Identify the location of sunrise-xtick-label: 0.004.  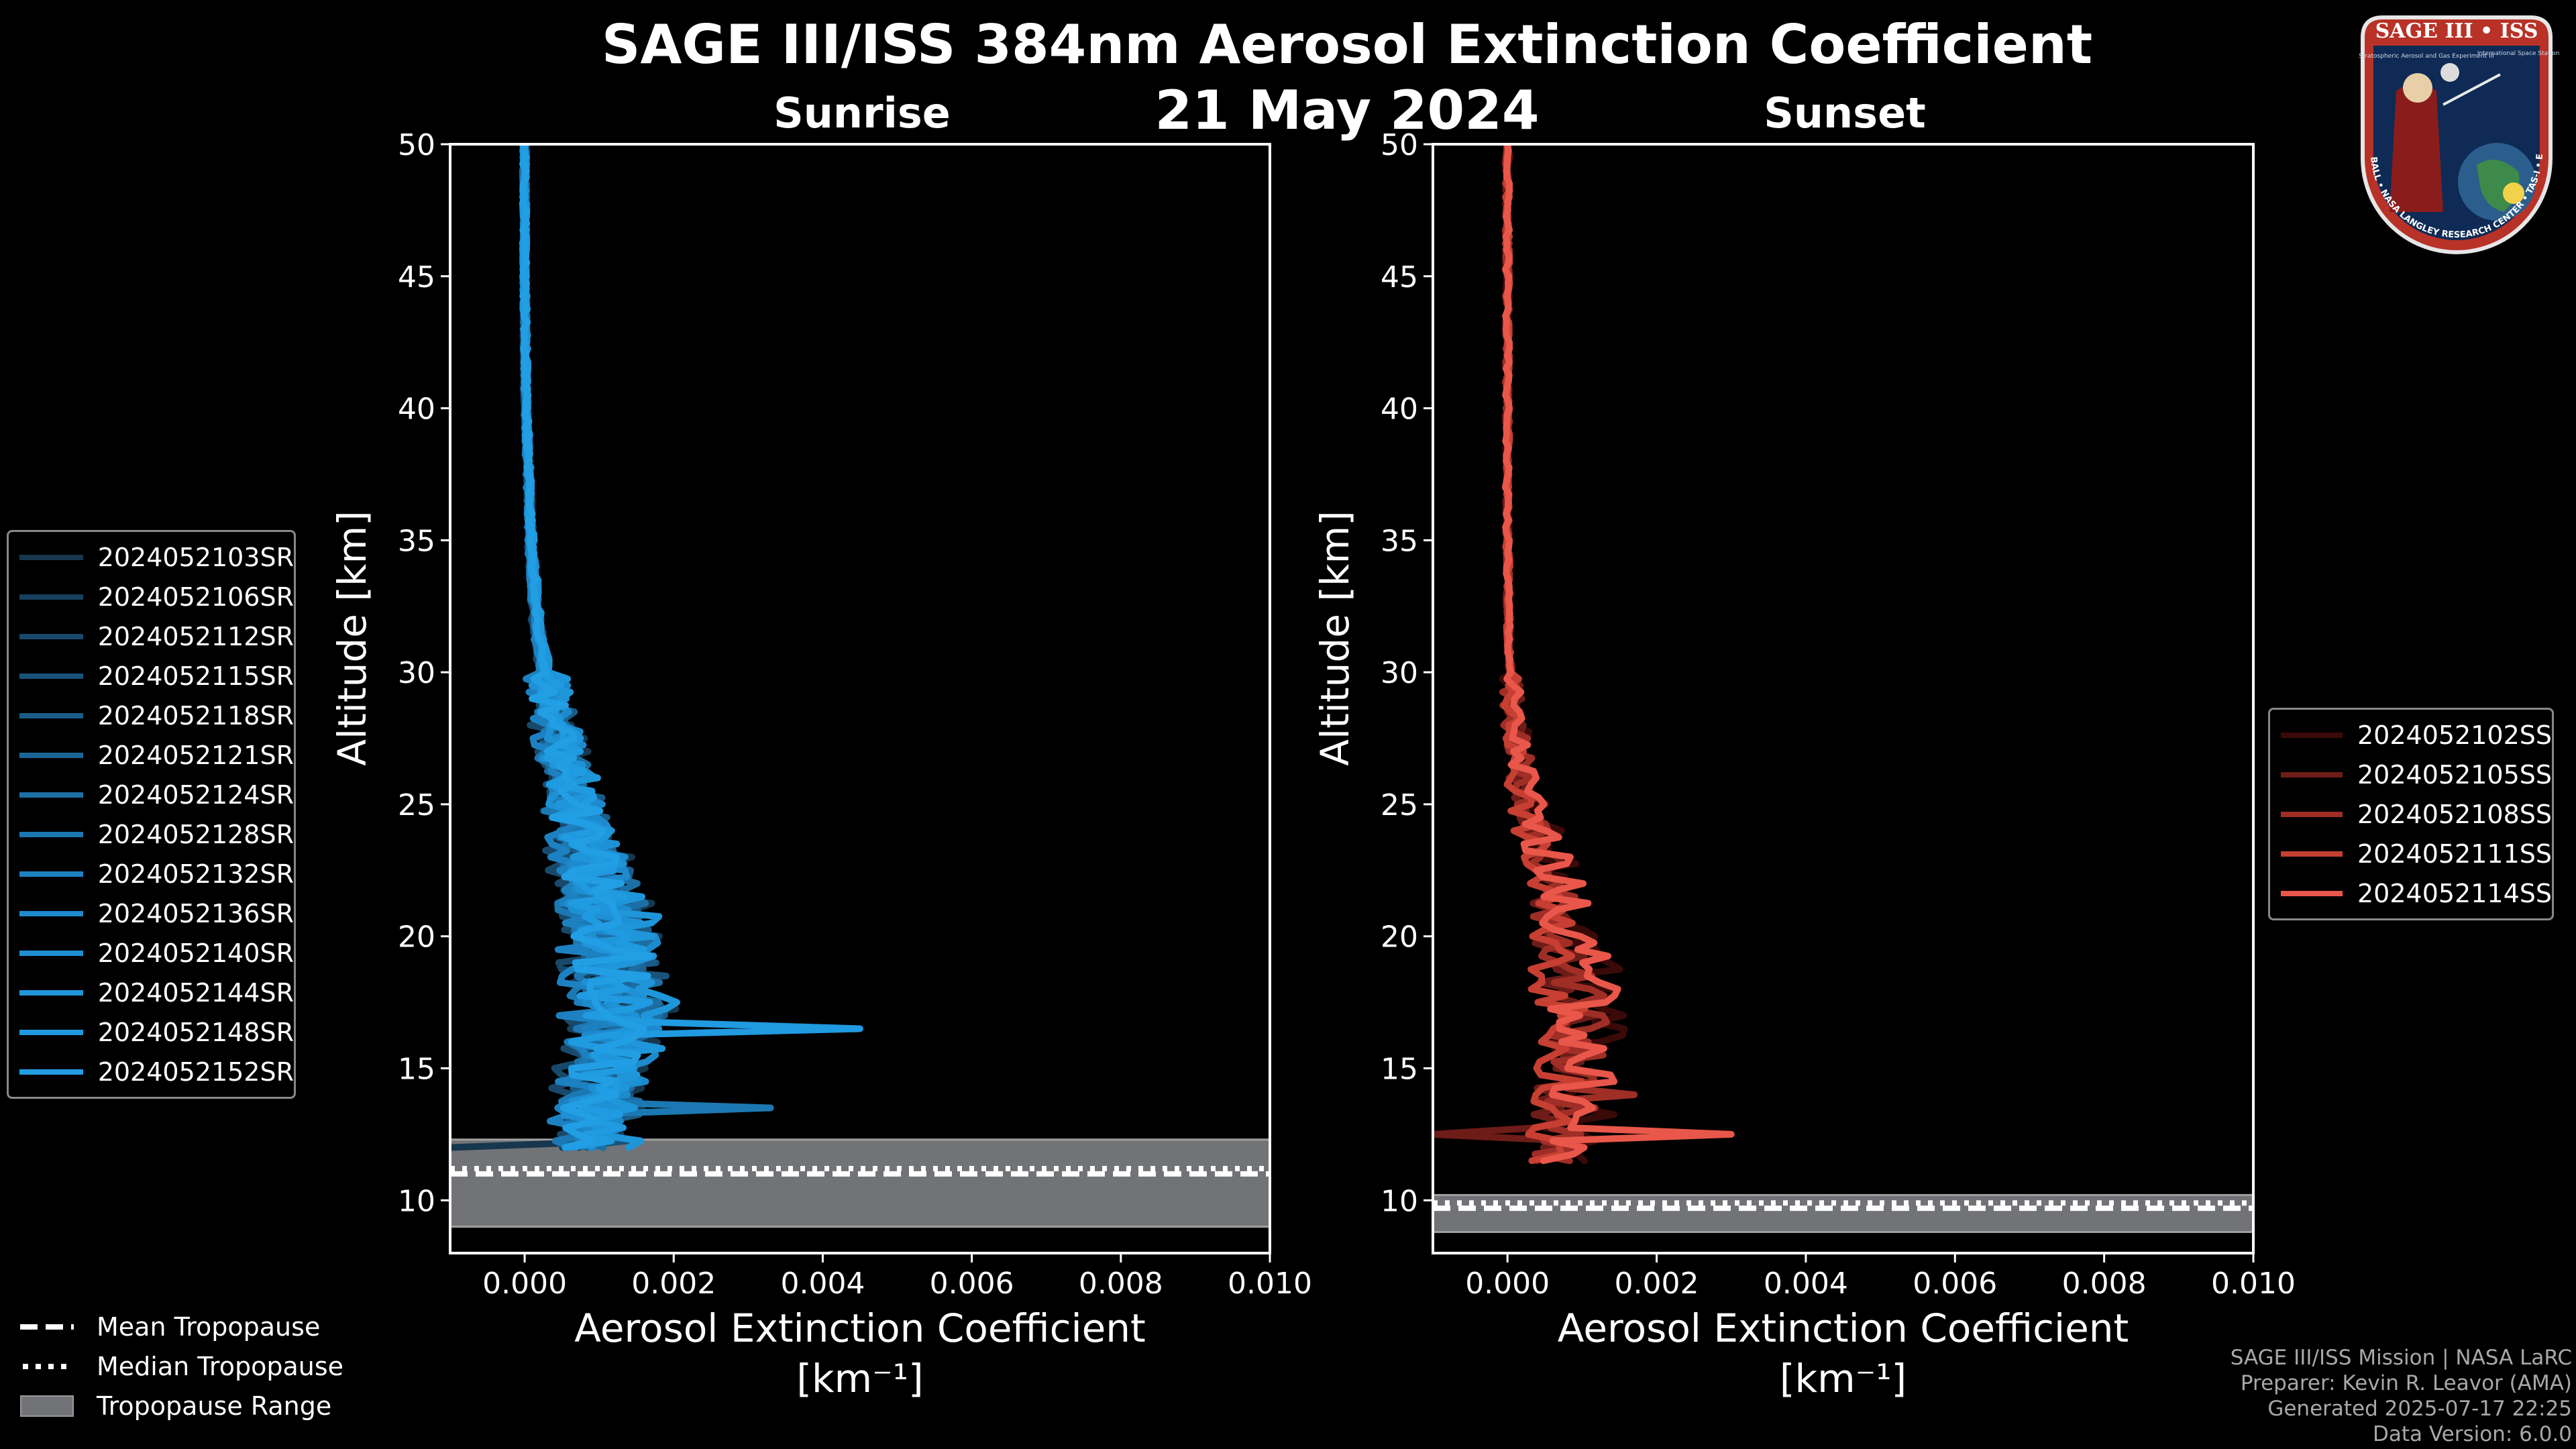
(822, 1284).